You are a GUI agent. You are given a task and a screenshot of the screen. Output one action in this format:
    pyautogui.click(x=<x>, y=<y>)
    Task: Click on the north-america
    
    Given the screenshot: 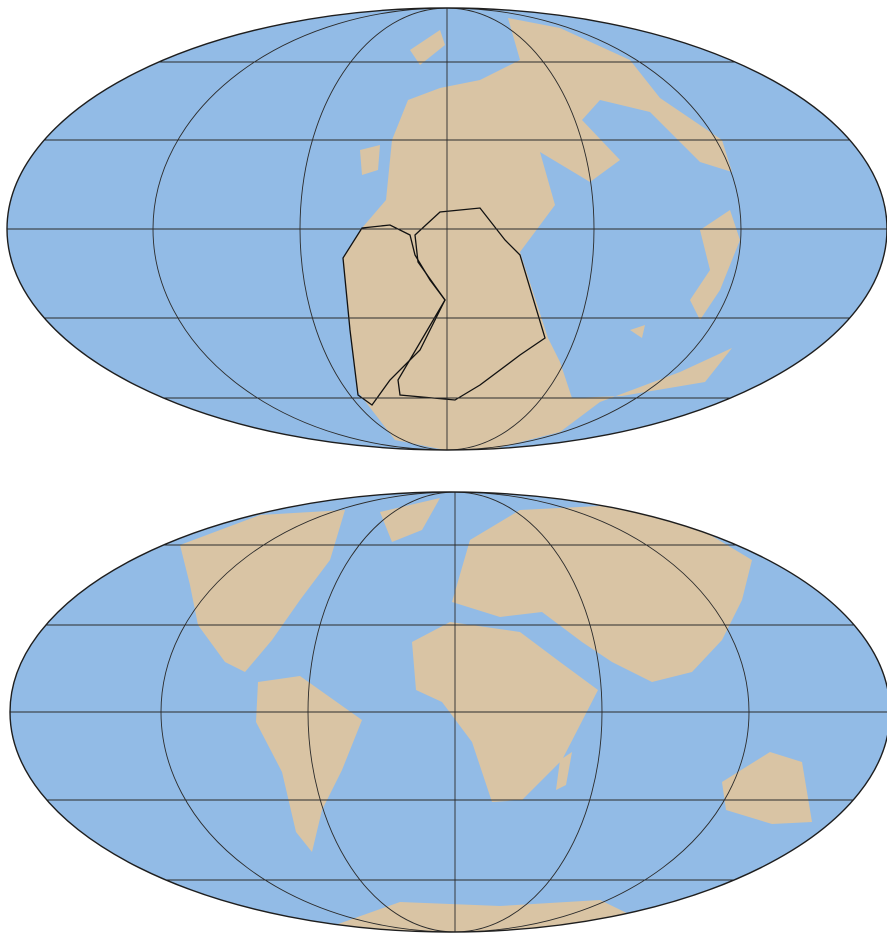 What is the action you would take?
    pyautogui.click(x=262, y=591)
    